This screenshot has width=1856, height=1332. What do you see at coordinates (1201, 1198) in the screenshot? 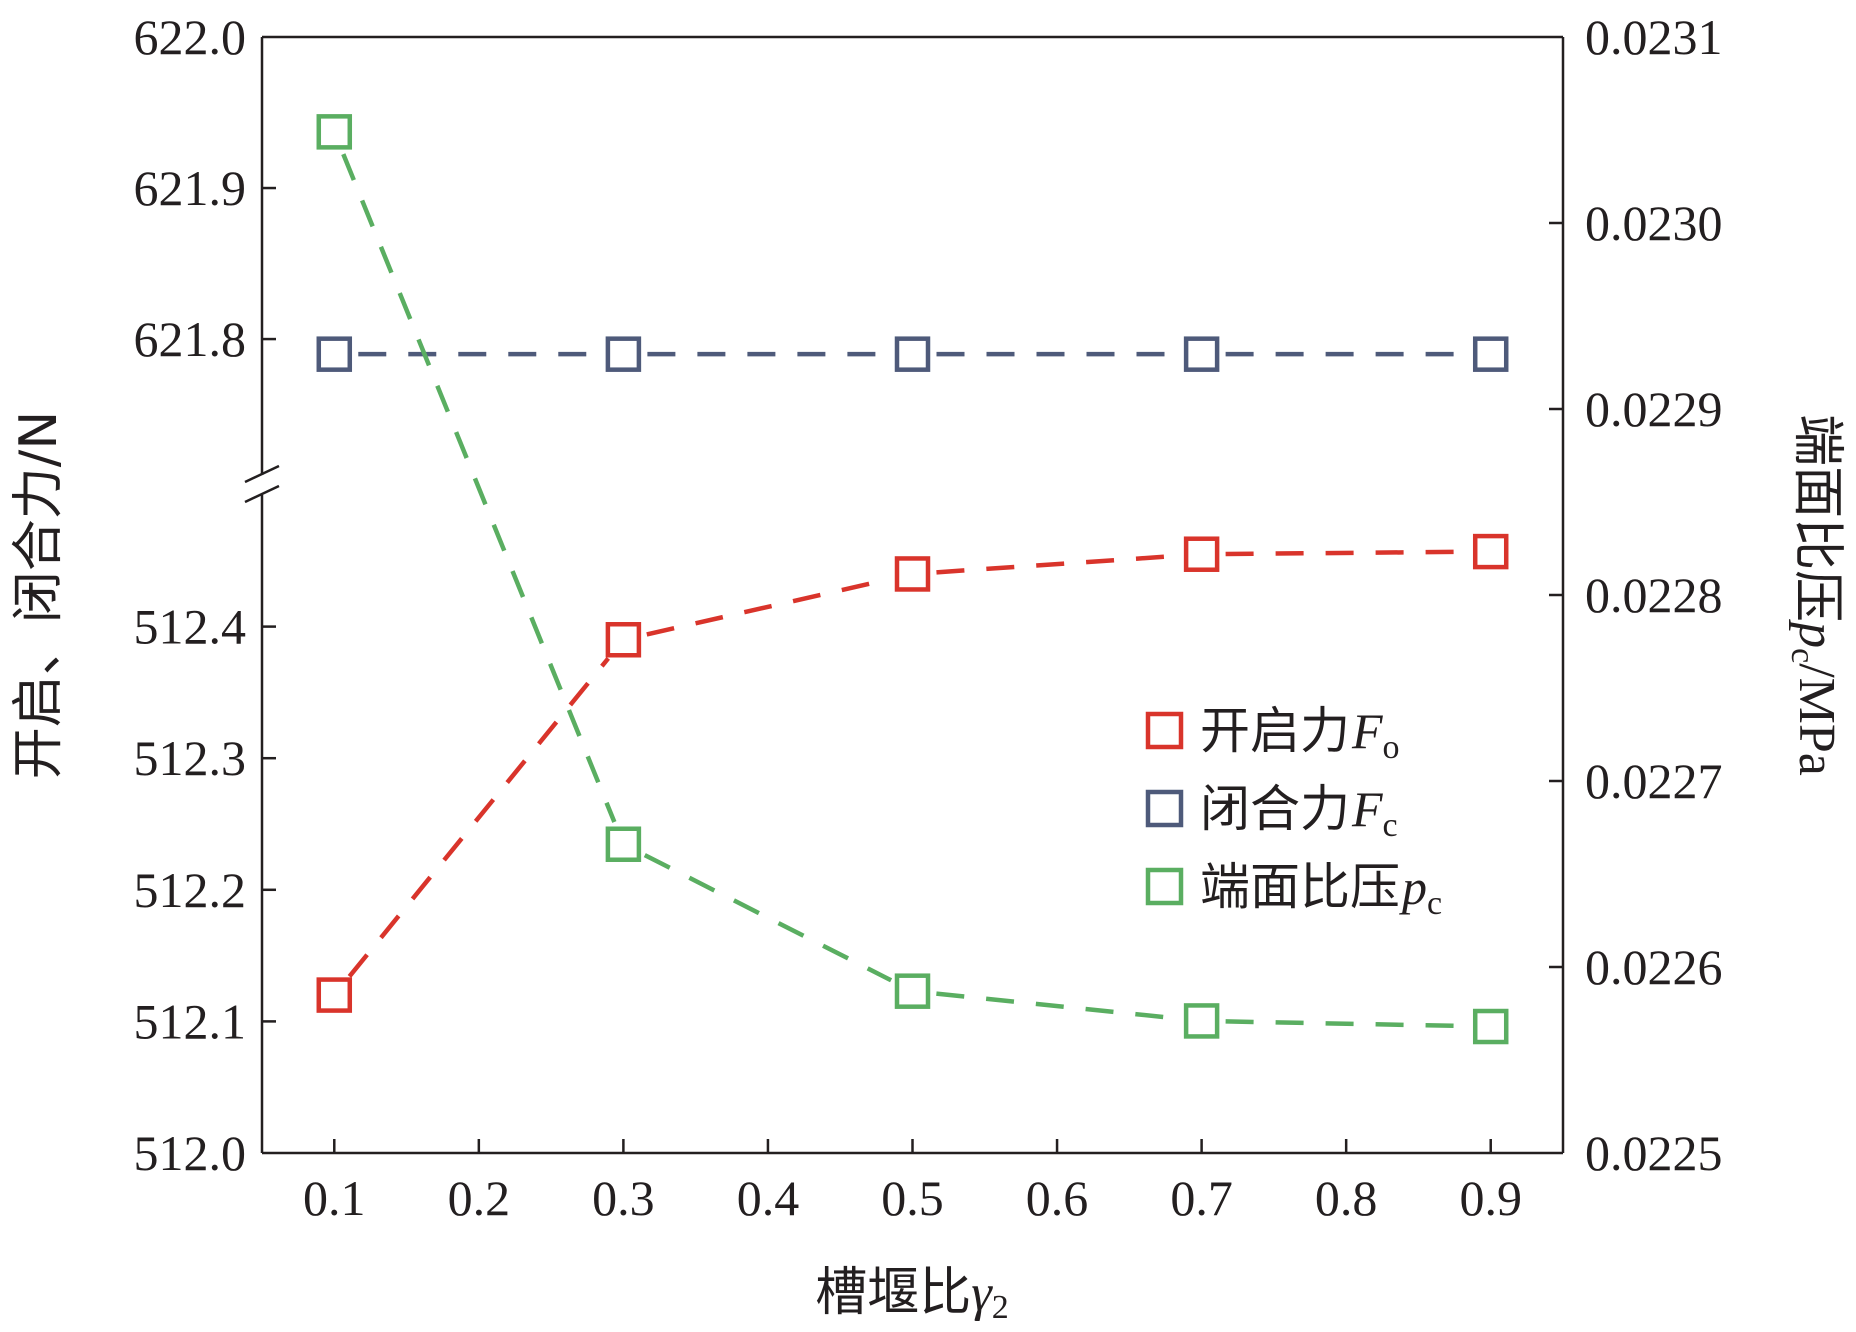
I see `x-tick-label-6: 0.7` at bounding box center [1201, 1198].